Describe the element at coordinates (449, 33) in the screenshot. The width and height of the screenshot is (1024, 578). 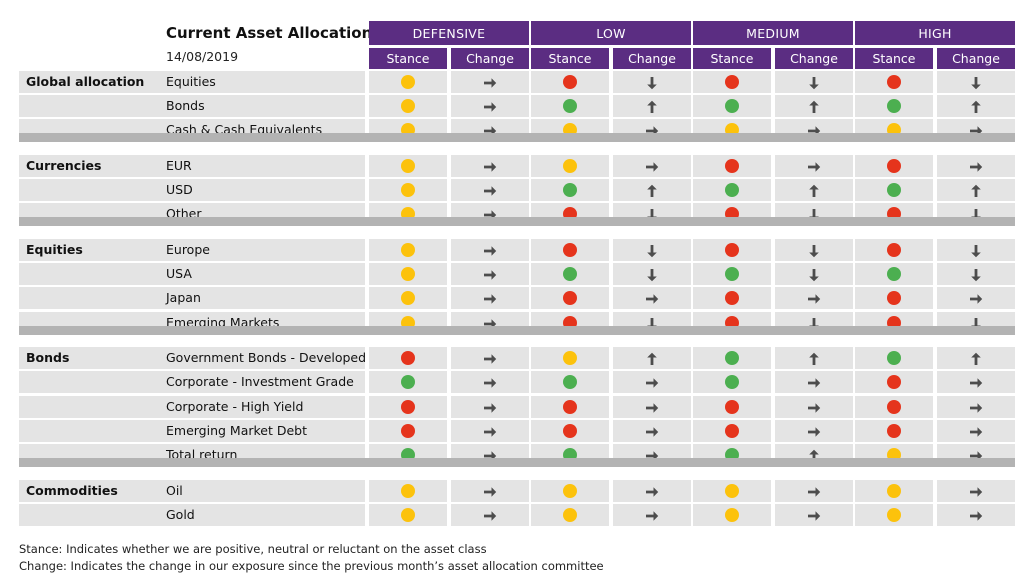
I see `group-header: DEFENSIVE` at that location.